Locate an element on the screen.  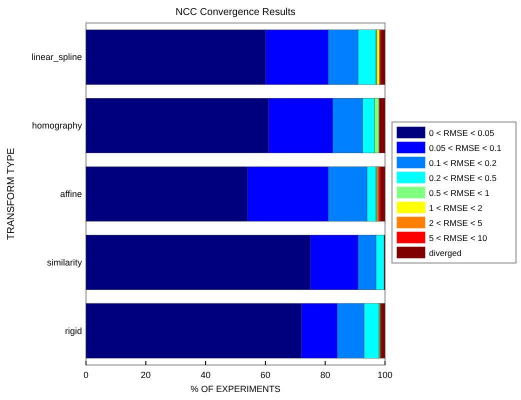
y-axis-title: TRANSFORM TYPE is located at coordinates (11, 194).